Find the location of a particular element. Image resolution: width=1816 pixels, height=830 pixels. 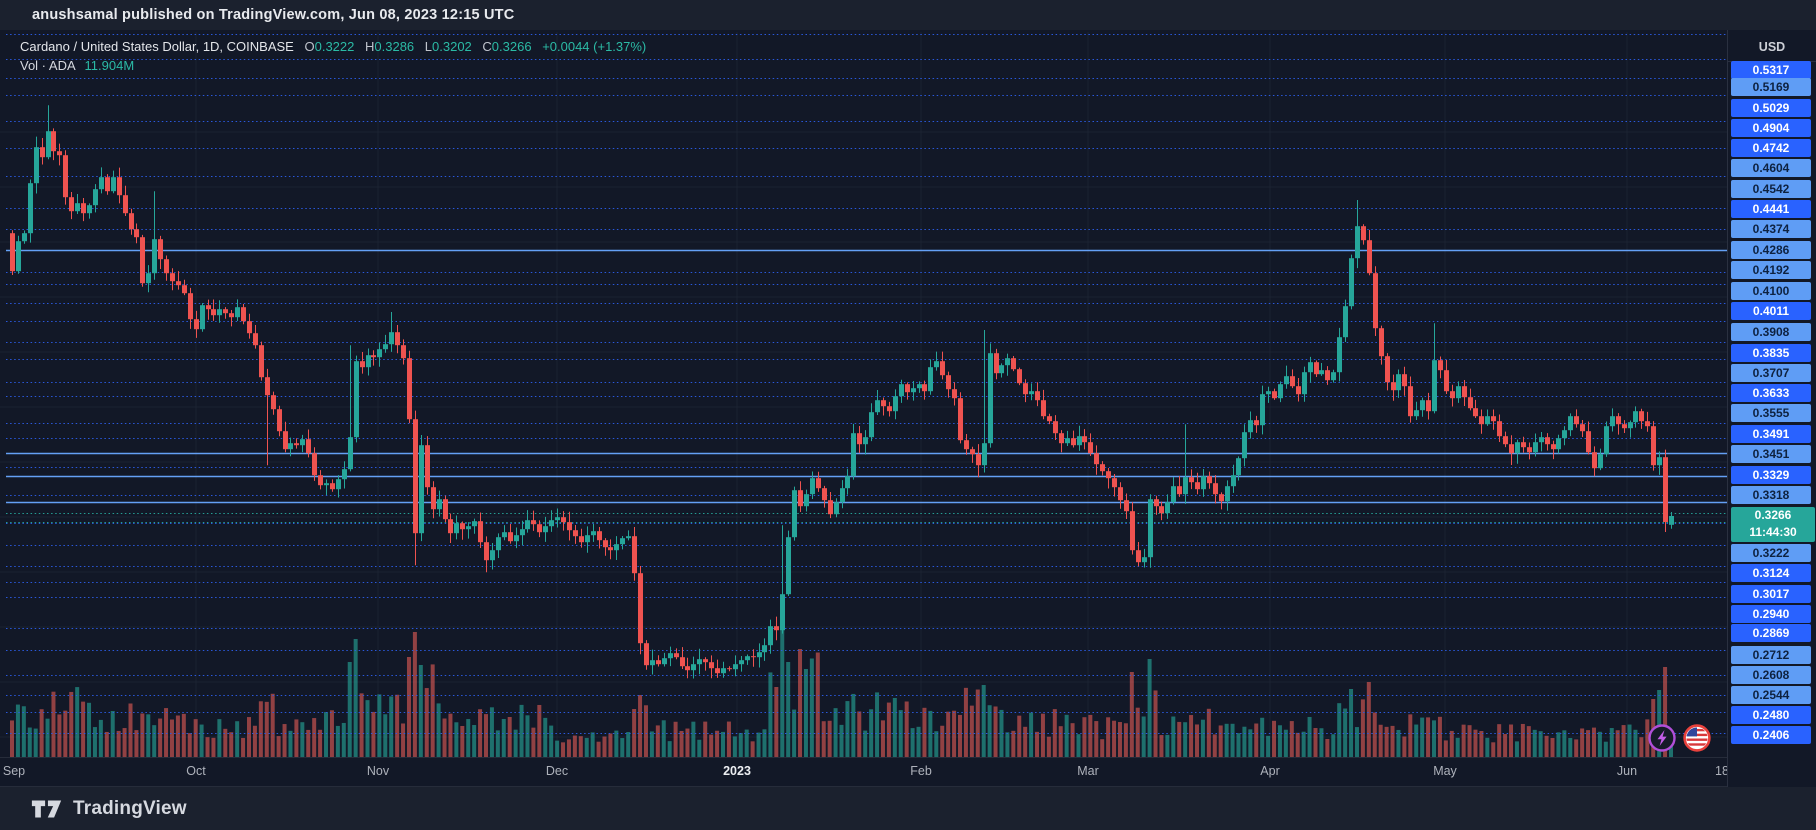

candle-countdown: 11:44:30 is located at coordinates (1773, 532).